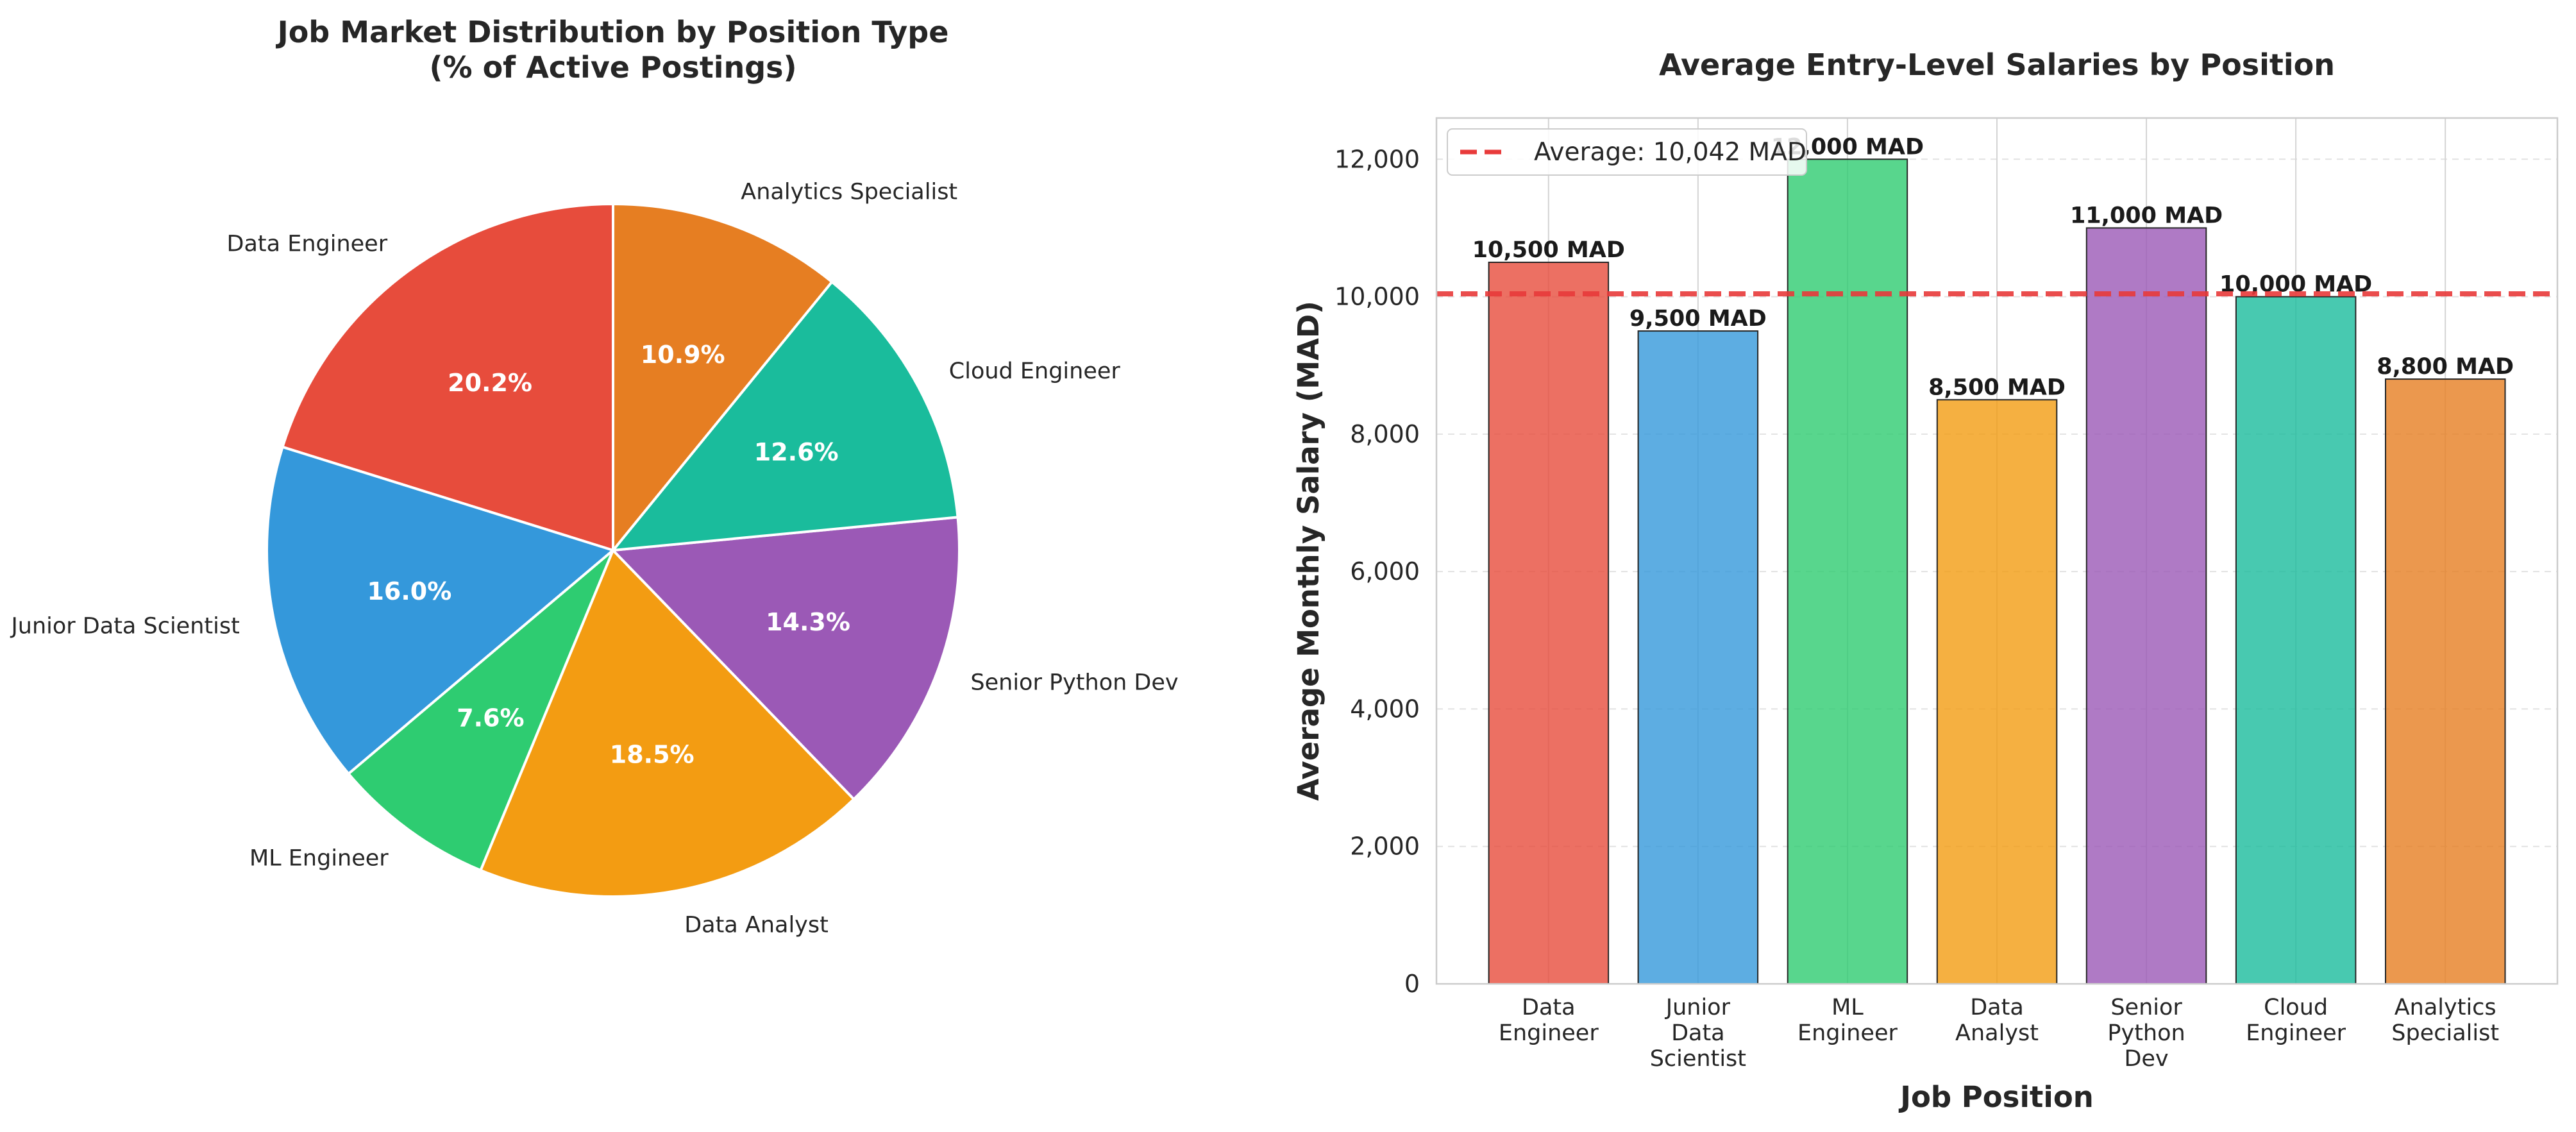 Image resolution: width=2576 pixels, height=1132 pixels. Describe the element at coordinates (2146, 1033) in the screenshot. I see `x-tick-label: Senior Python Dev` at that location.